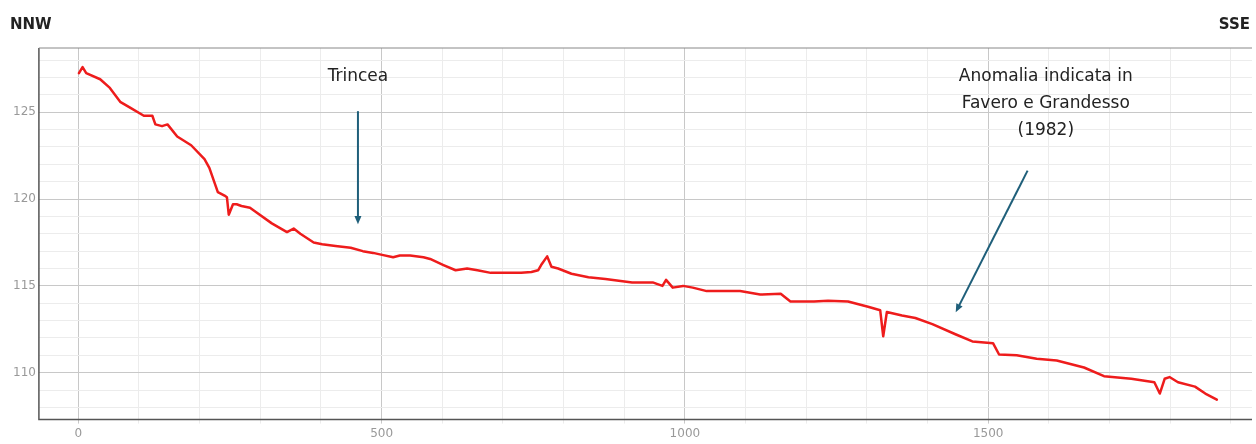  What do you see at coordinates (24, 111) in the screenshot?
I see `y-tick-label: 125` at bounding box center [24, 111].